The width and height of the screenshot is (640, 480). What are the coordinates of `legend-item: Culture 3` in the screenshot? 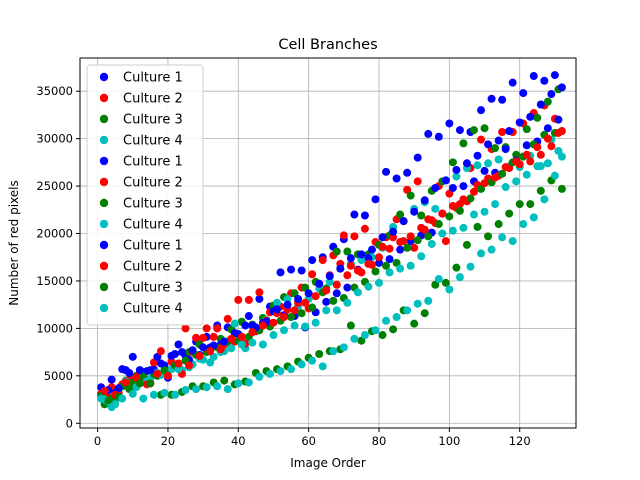 It's located at (141, 120).